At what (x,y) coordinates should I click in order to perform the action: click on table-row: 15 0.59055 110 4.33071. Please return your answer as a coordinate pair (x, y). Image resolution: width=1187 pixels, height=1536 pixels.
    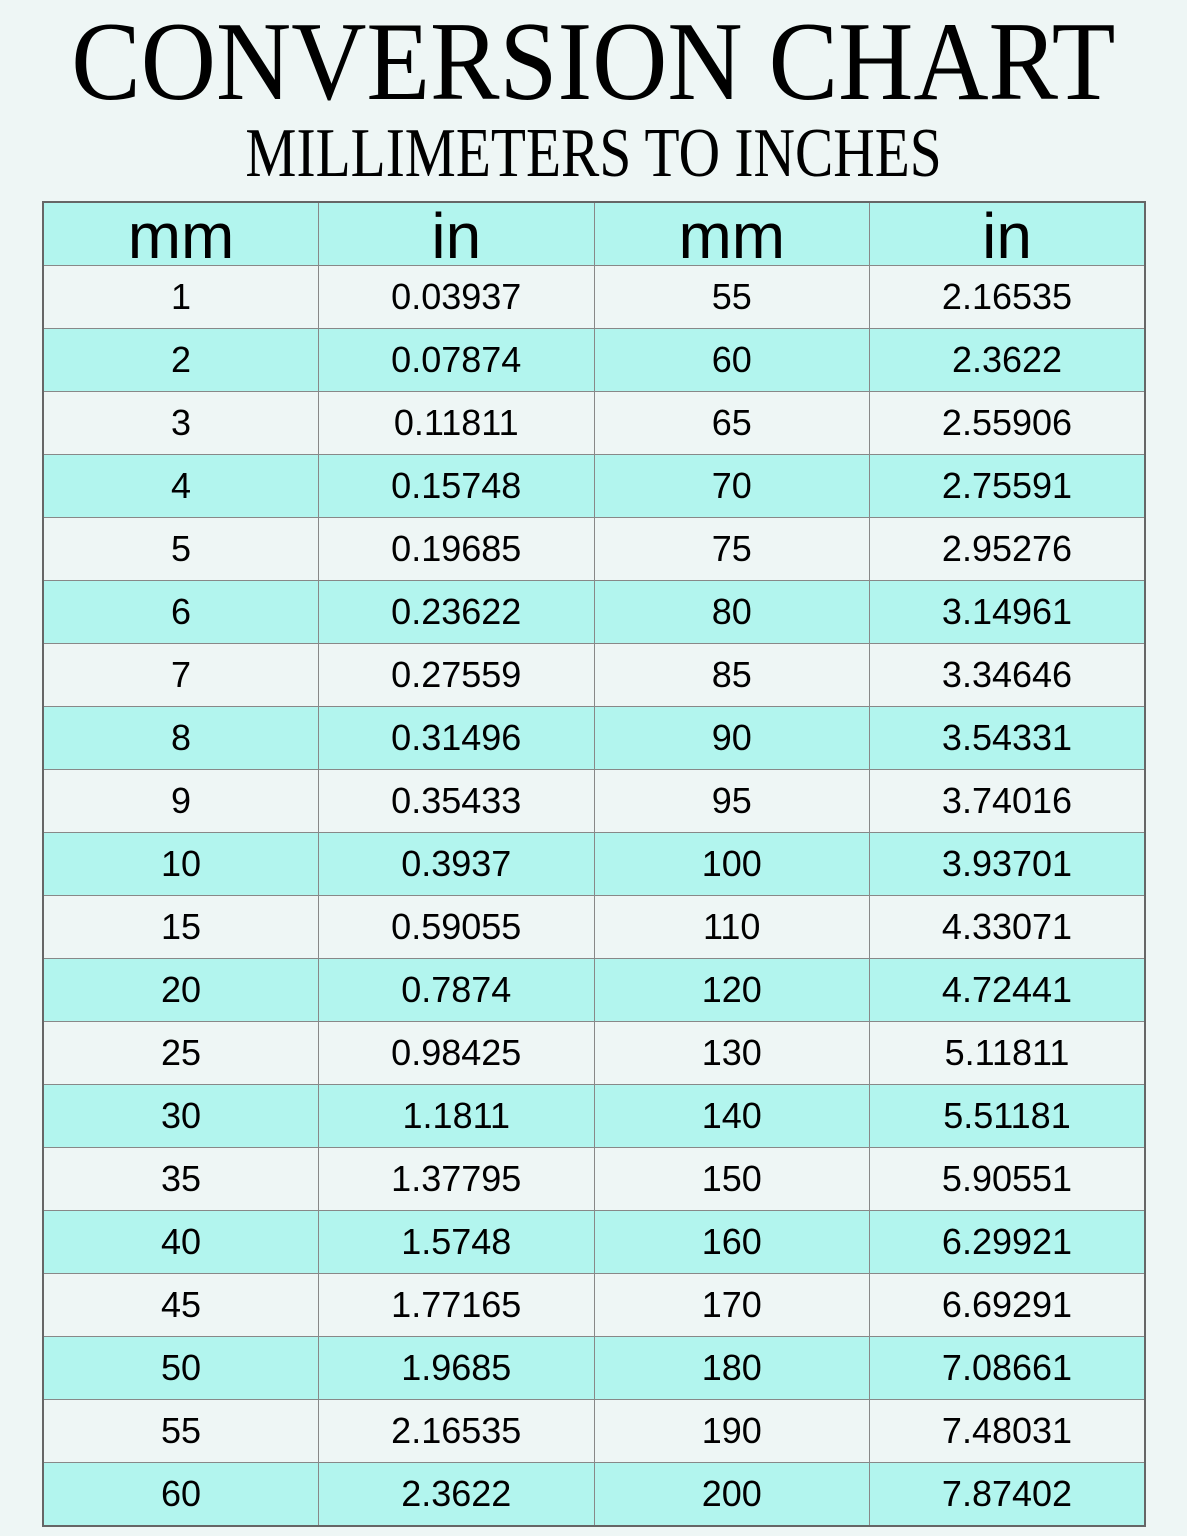
    Looking at the image, I should click on (594, 927).